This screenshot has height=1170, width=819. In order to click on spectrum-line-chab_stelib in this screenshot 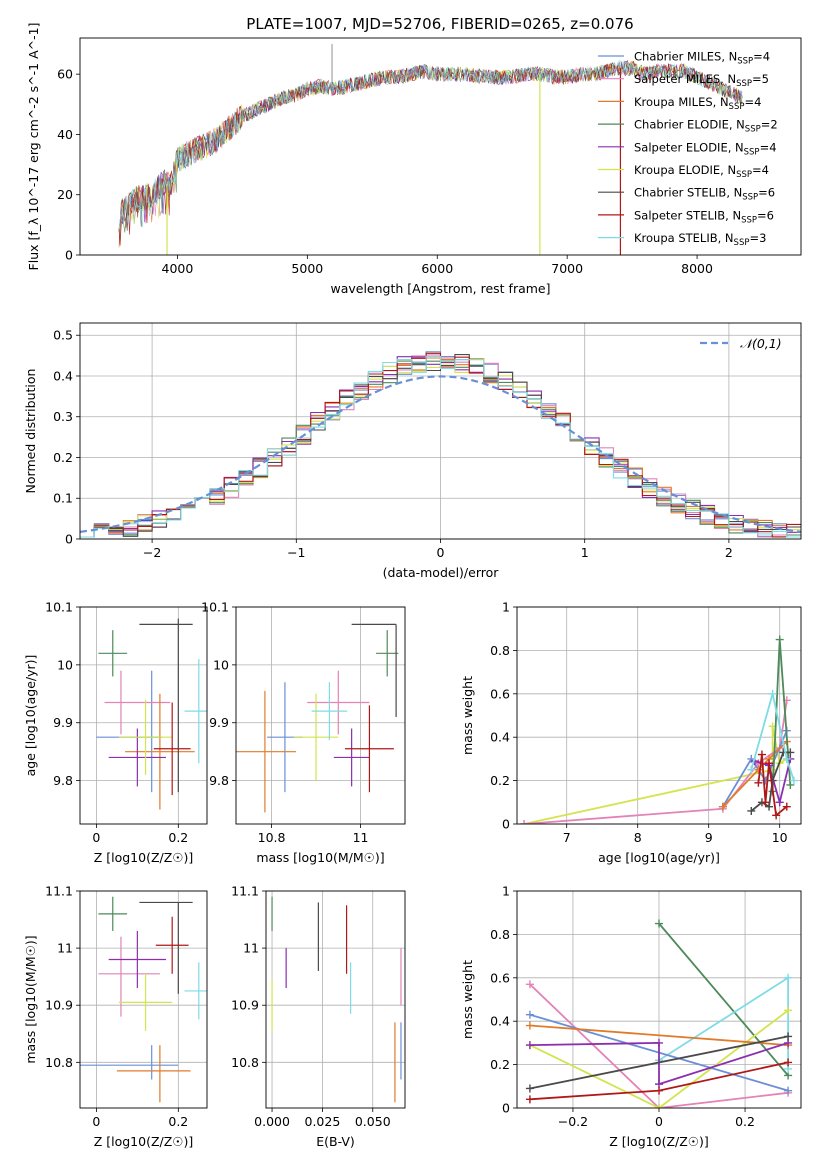, I will do `click(430, 153)`.